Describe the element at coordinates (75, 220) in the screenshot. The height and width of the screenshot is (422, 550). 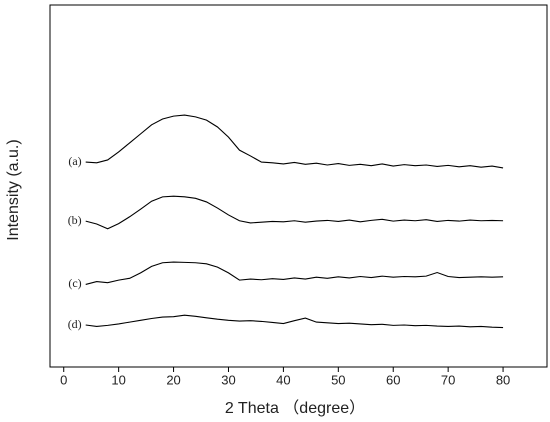
I see `curve-label: (b)` at that location.